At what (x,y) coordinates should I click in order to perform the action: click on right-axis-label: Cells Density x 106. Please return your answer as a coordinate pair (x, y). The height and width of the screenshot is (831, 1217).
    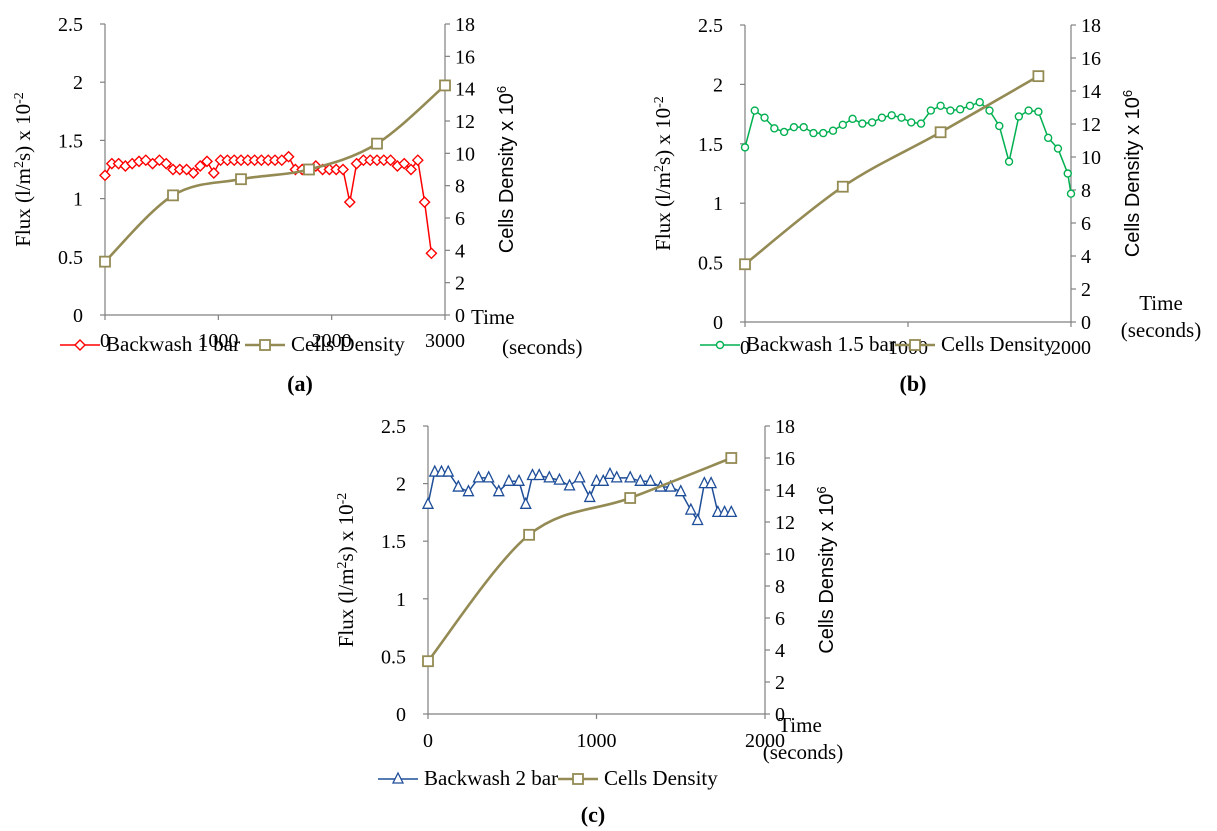
    Looking at the image, I should click on (506, 169).